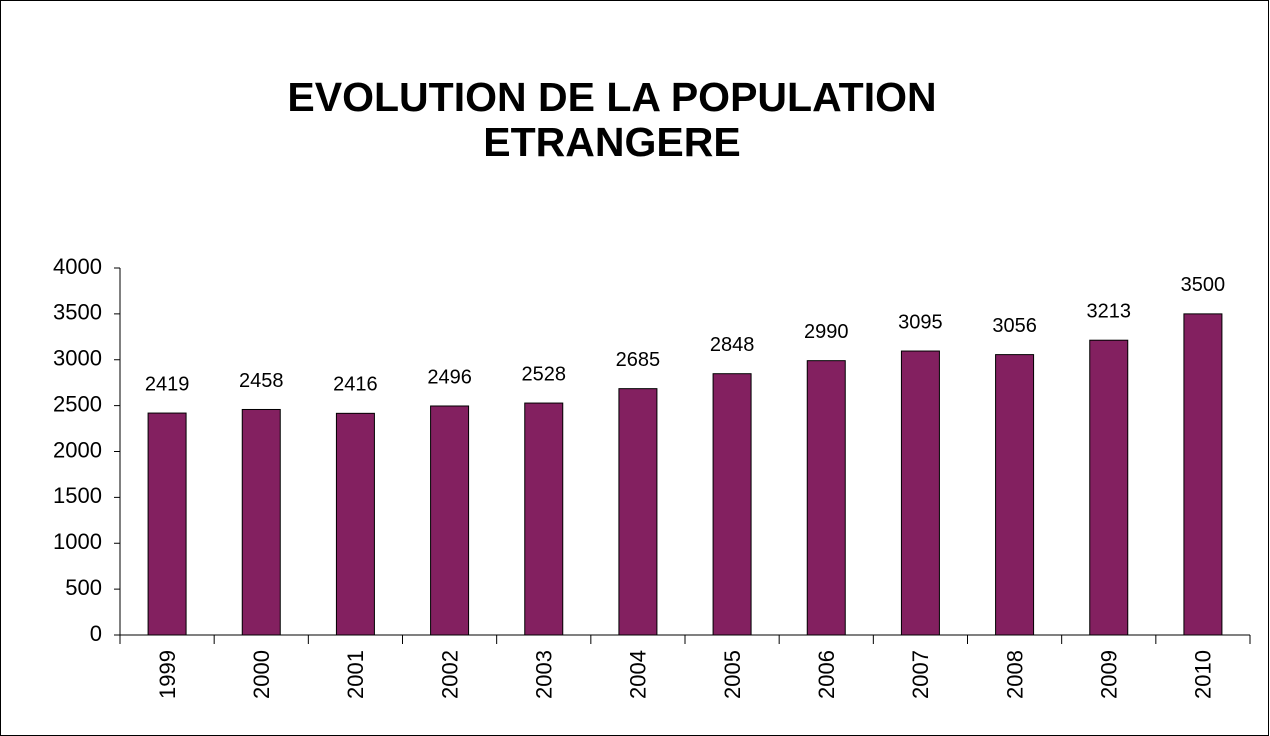  Describe the element at coordinates (544, 374) in the screenshot. I see `data-label: 2528` at that location.